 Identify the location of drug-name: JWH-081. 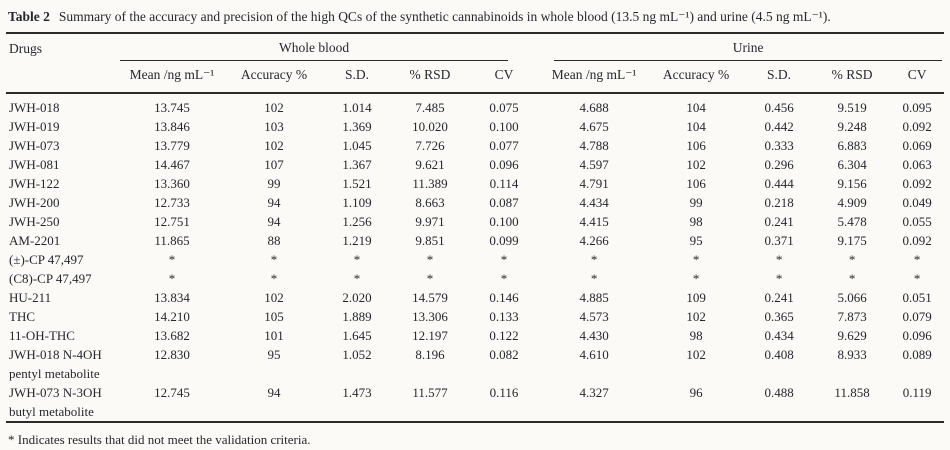
(34, 164).